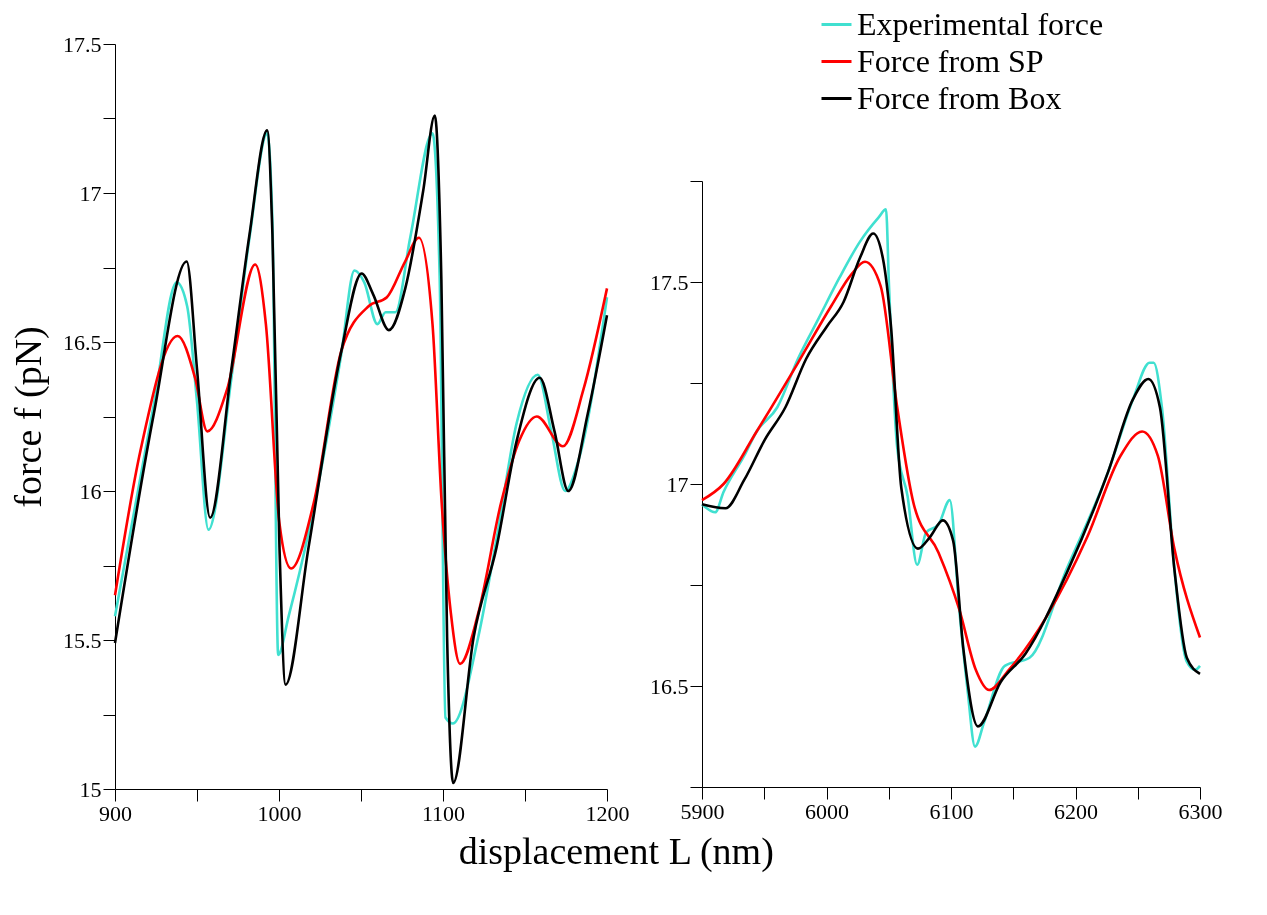 This screenshot has width=1267, height=915. I want to click on x-axis-title: displacement L (nm), so click(616, 851).